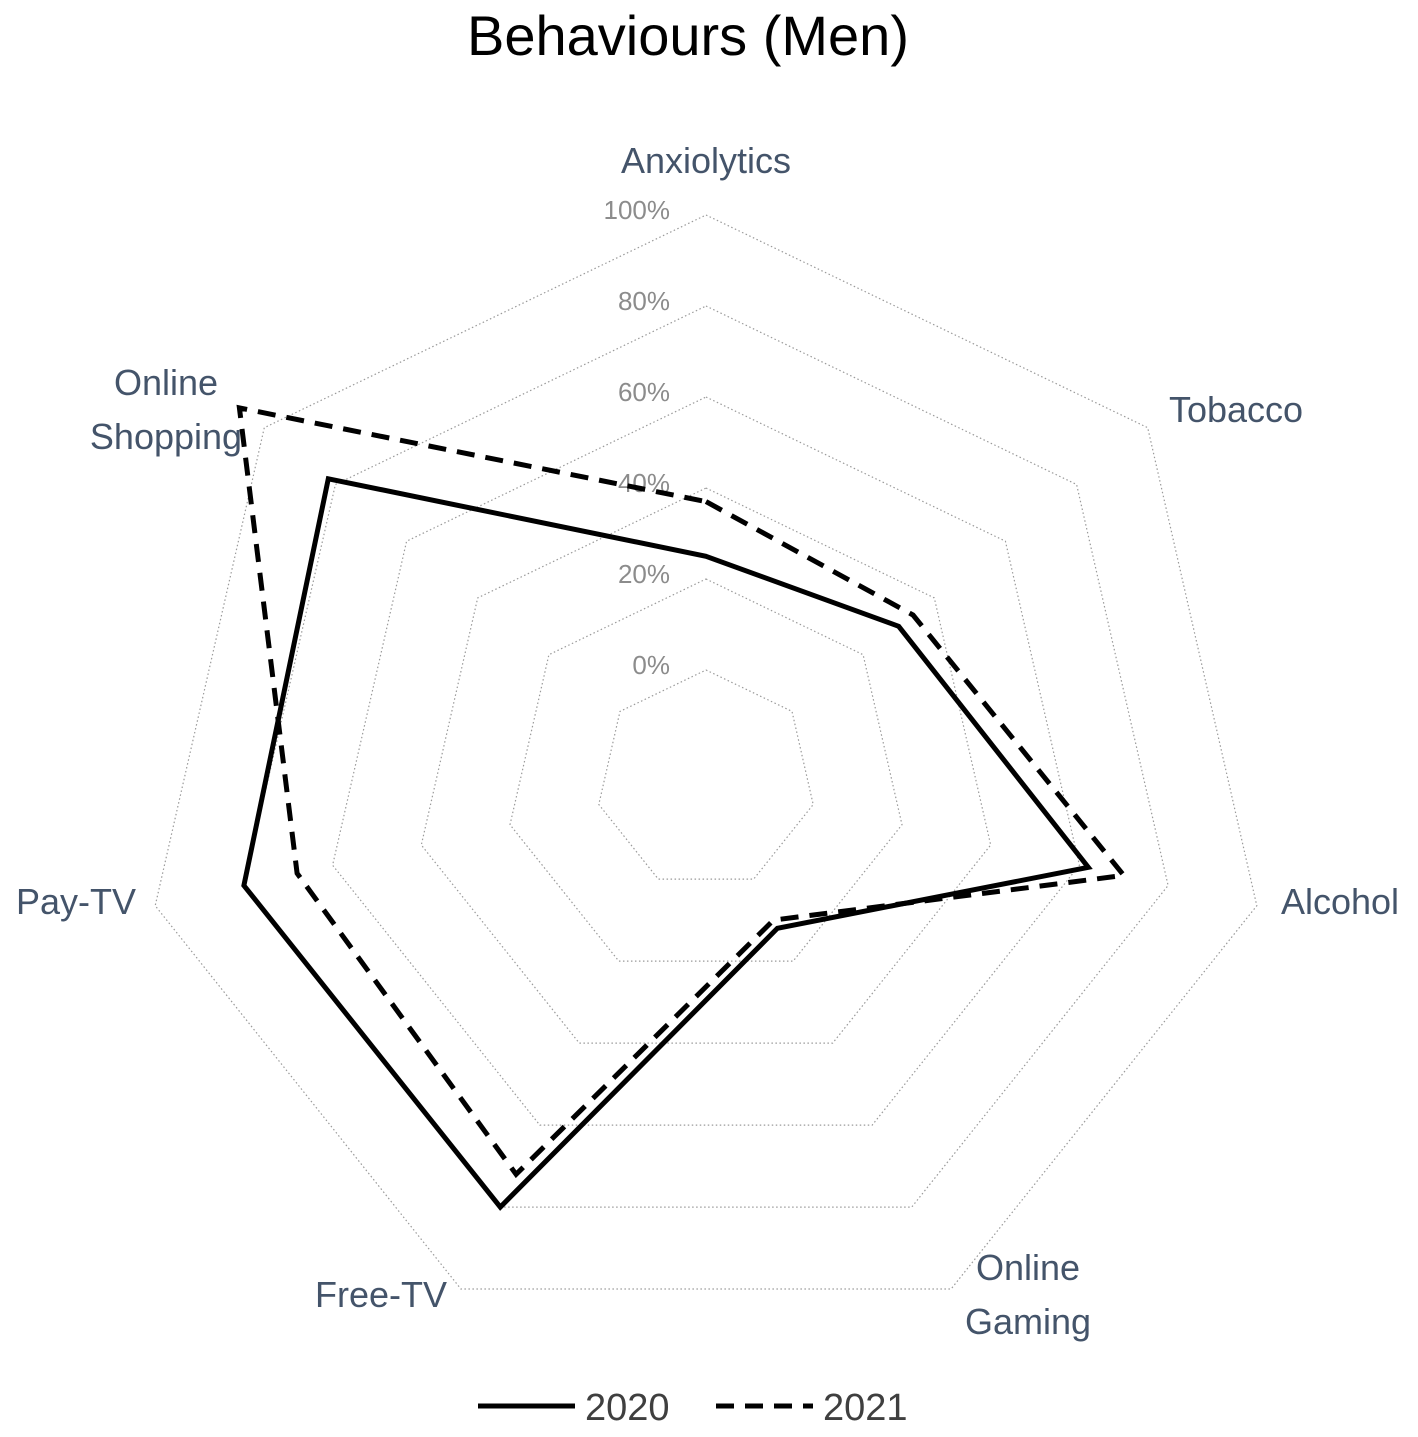 This screenshot has width=1418, height=1437. Describe the element at coordinates (76, 901) in the screenshot. I see `category-label-pay-tv: Pay-TV` at that location.